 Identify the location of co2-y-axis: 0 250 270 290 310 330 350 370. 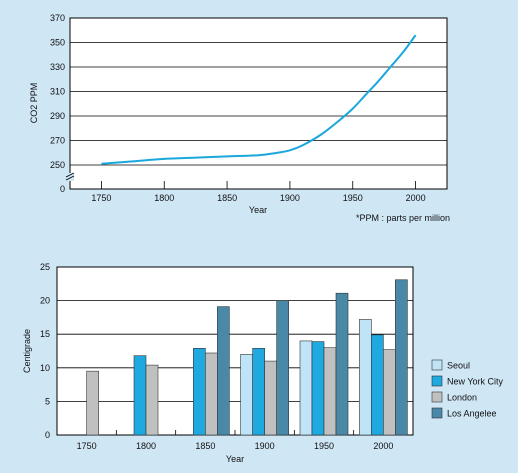
(57, 103).